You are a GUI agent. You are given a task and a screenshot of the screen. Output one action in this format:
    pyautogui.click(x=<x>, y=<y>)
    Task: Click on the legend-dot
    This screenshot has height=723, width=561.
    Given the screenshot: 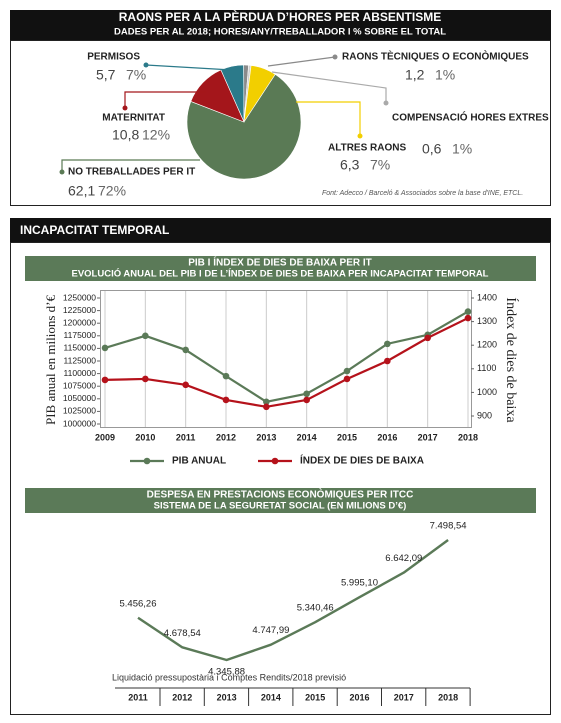 What is the action you would take?
    pyautogui.click(x=147, y=461)
    